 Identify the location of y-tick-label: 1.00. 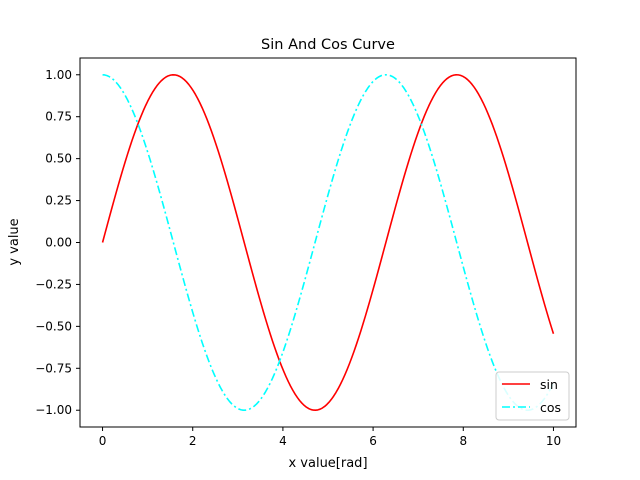
(58, 75).